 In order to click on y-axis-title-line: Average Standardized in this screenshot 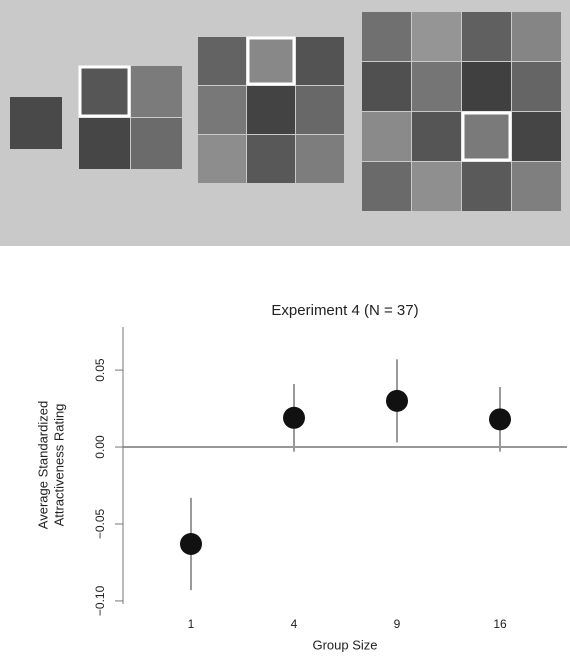, I will do `click(42, 465)`.